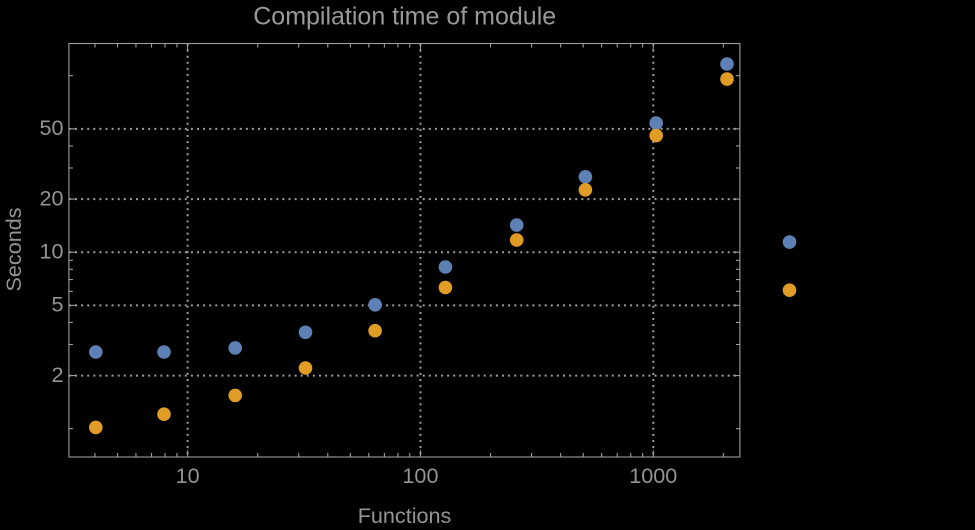  What do you see at coordinates (405, 514) in the screenshot?
I see `svg-text: Functions` at bounding box center [405, 514].